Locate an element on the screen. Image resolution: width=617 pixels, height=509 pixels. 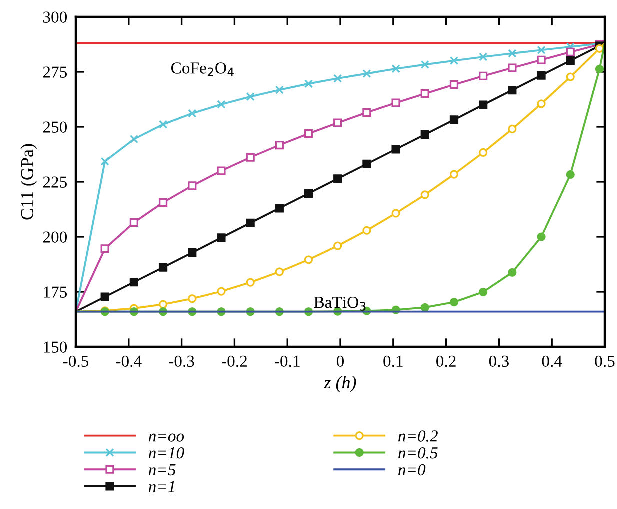
y-tick-label: 250 is located at coordinates (55, 127).